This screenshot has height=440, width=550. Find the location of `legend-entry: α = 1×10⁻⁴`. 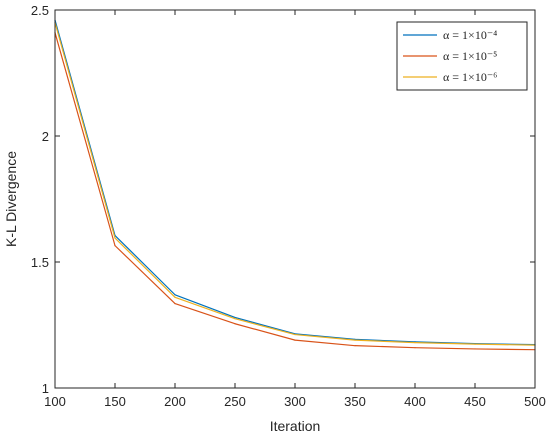

legend-entry: α = 1×10⁻⁴ is located at coordinates (470, 35).